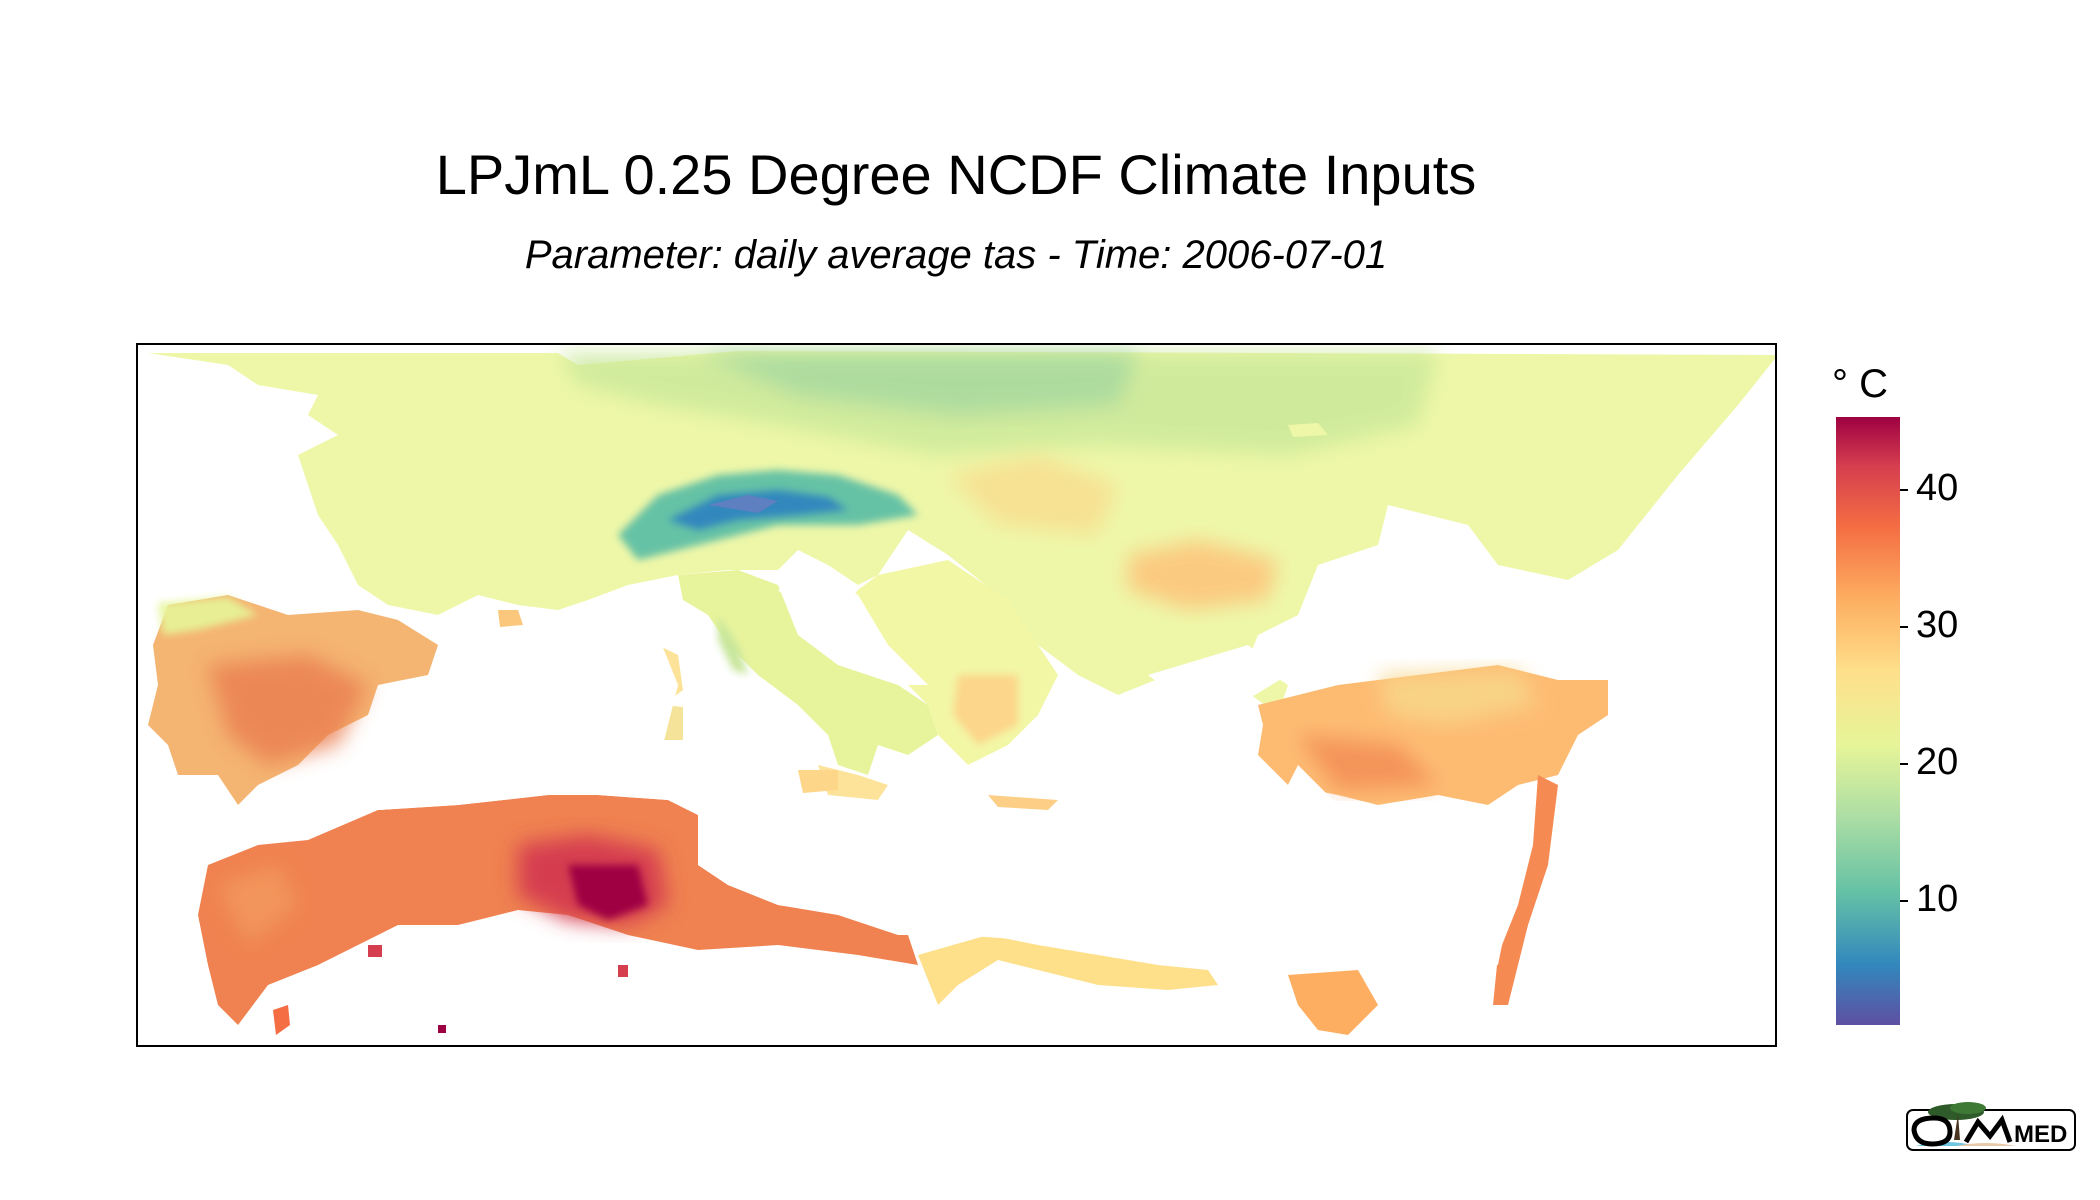 This screenshot has width=2100, height=1200. Describe the element at coordinates (788, 915) in the screenshot. I see `north-africa-land` at that location.